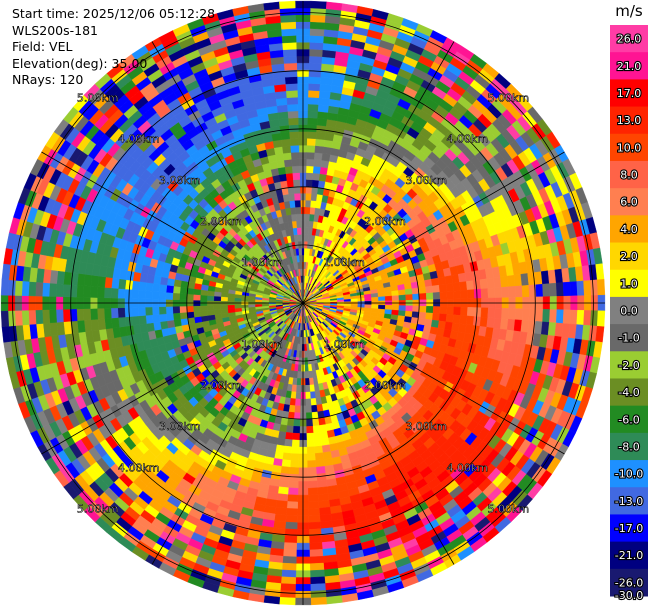 The width and height of the screenshot is (650, 610). Describe the element at coordinates (42, 46) in the screenshot. I see `field-name: Field: VEL` at that location.